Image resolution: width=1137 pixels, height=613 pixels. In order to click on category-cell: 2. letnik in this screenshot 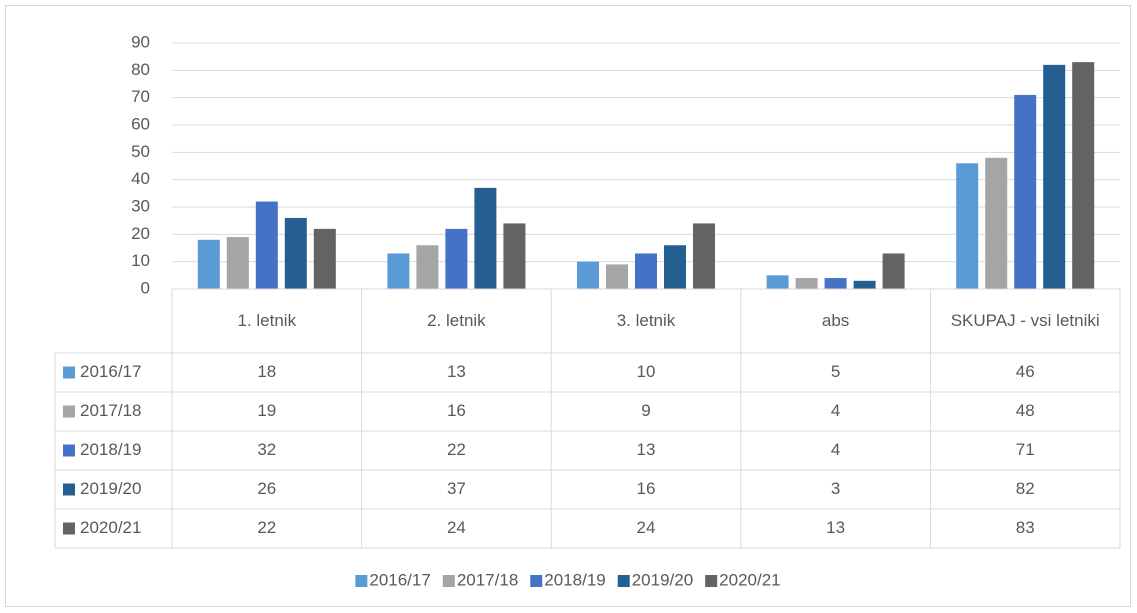, I will do `click(456, 320)`.